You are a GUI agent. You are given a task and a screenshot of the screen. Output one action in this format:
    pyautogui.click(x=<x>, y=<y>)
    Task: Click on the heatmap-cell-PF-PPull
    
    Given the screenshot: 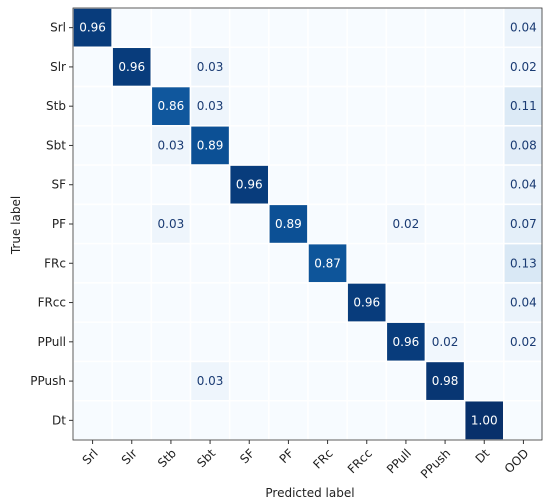 What is the action you would take?
    pyautogui.click(x=406, y=224)
    